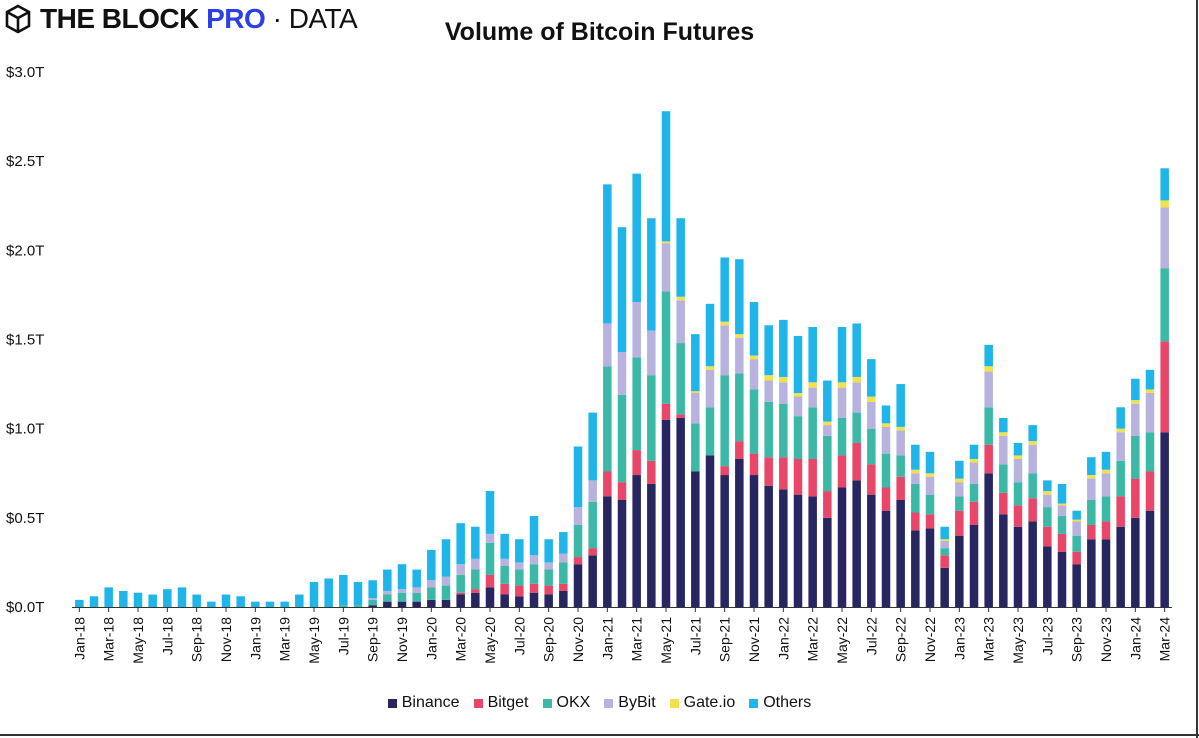 Image resolution: width=1199 pixels, height=738 pixels. I want to click on y-tick-label: $2.5T, so click(25, 161).